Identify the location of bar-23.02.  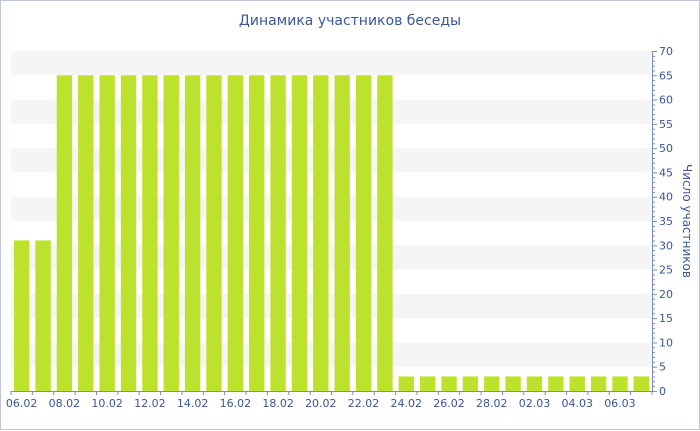
(385, 233).